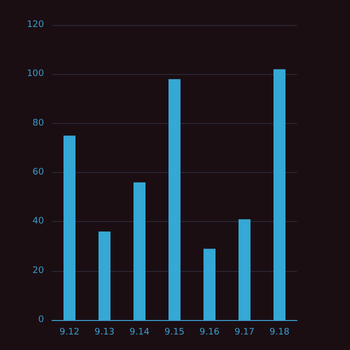  What do you see at coordinates (38, 271) in the screenshot?
I see `y-tick-label: 20` at bounding box center [38, 271].